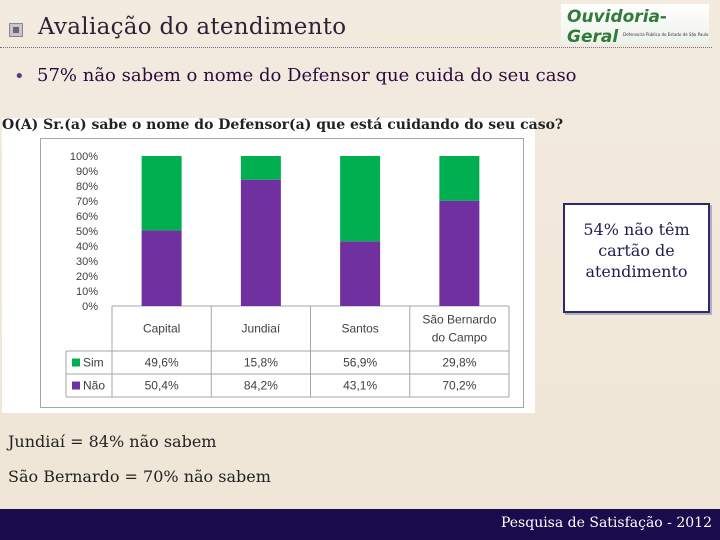  What do you see at coordinates (87, 202) in the screenshot?
I see `y-tick-label: 70%` at bounding box center [87, 202].